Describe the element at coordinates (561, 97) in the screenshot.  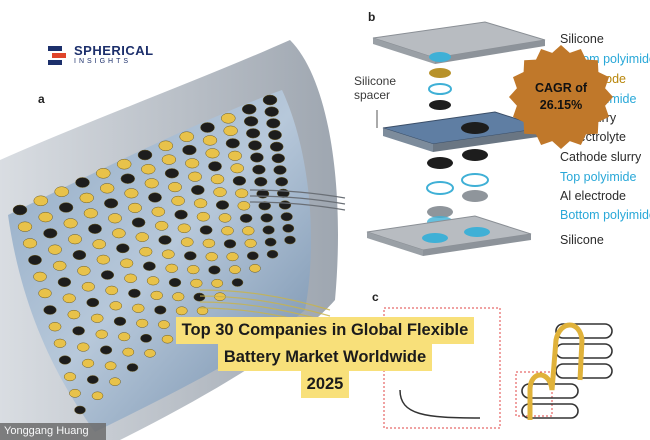
I see `cagr-badge` at that location.